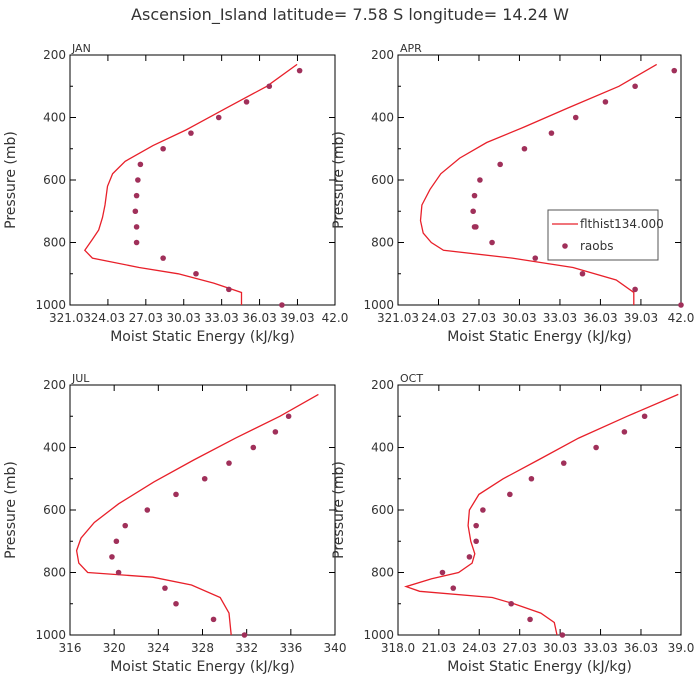 This screenshot has height=700, width=700. I want to click on legend-box, so click(603, 235).